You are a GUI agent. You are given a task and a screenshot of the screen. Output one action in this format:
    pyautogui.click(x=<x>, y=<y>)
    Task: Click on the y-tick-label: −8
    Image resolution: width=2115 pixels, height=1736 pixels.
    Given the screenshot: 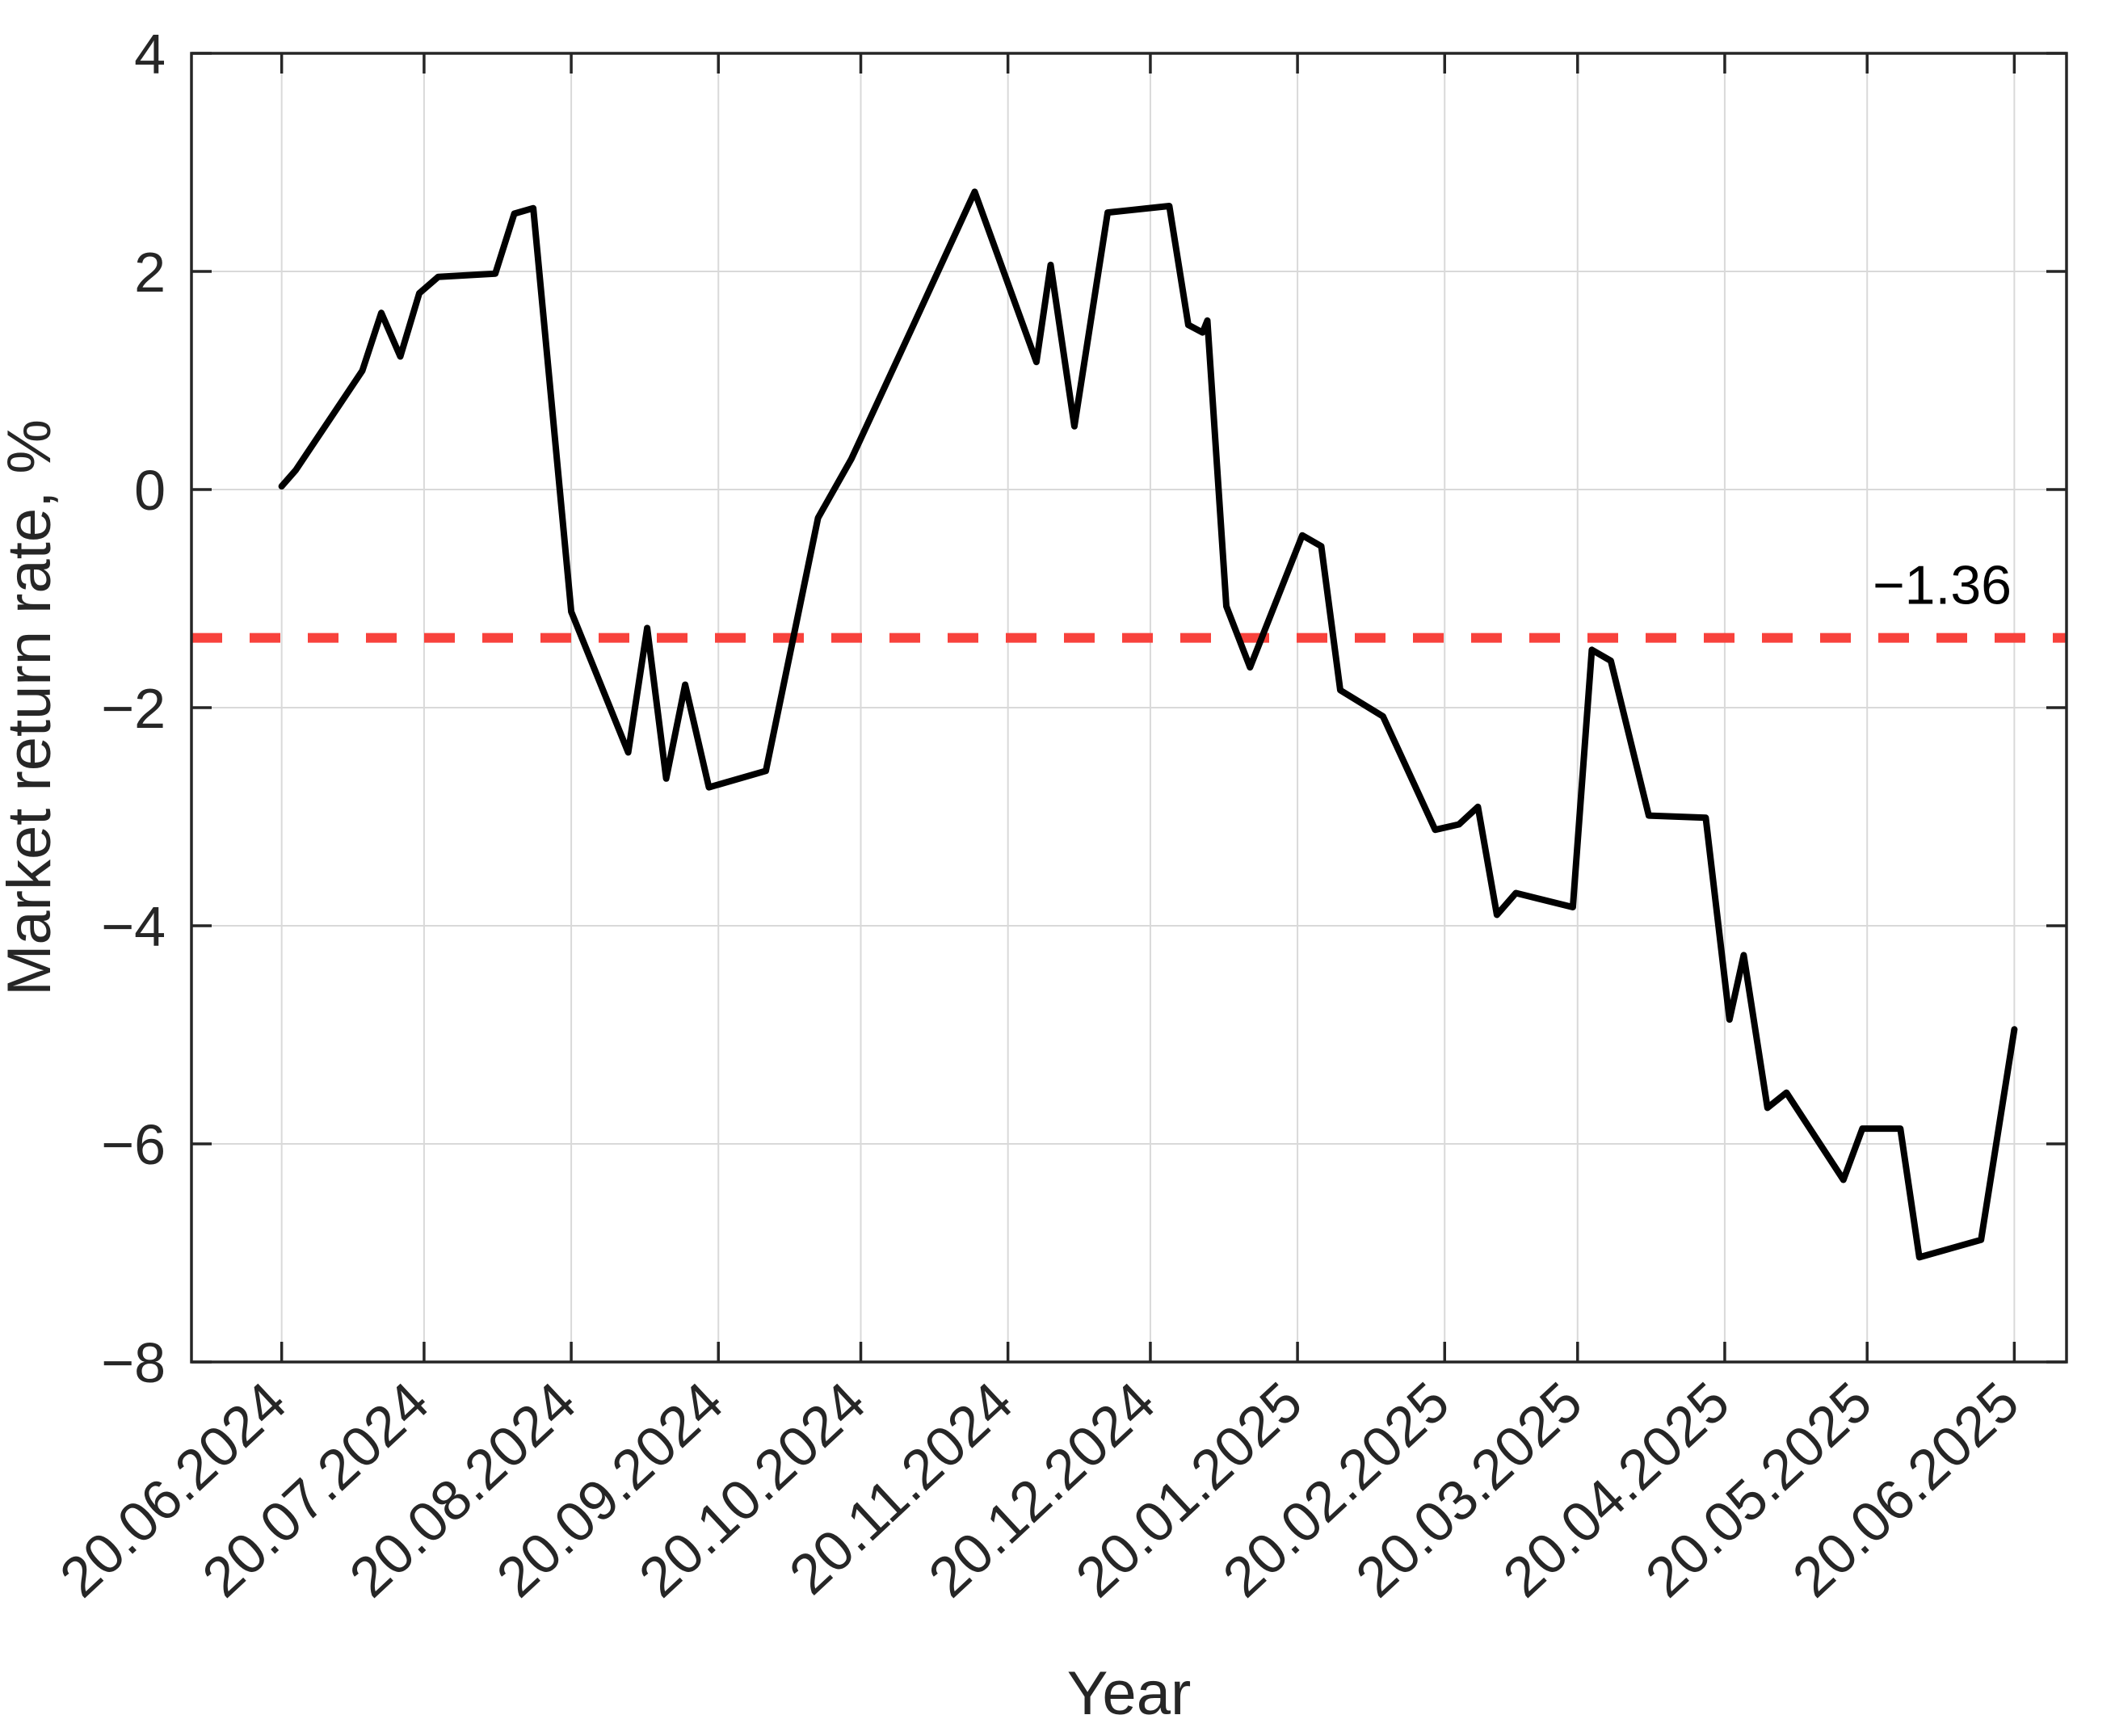 What is the action you would take?
    pyautogui.click(x=133, y=1362)
    